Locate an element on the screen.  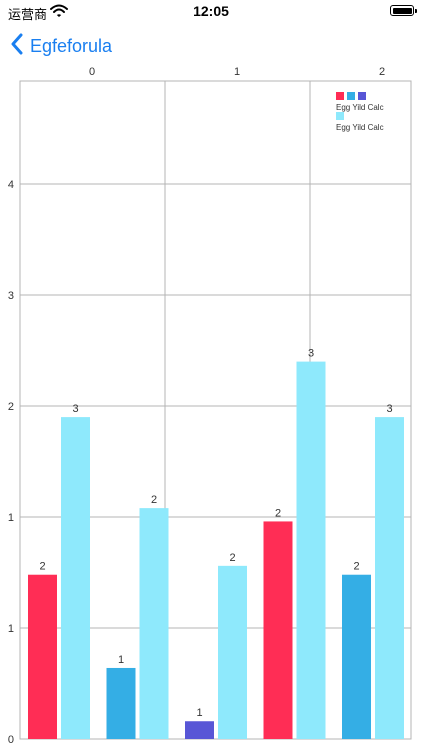
back-button: Egfeforula is located at coordinates (61, 46).